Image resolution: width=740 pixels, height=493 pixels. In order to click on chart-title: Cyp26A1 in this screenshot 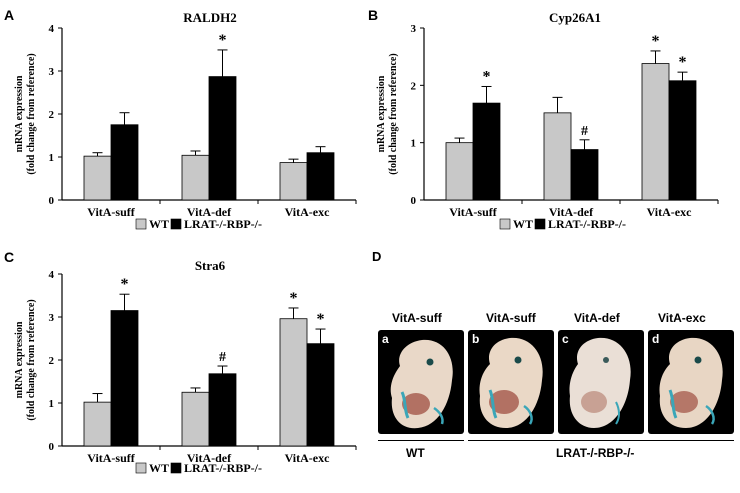, I will do `click(575, 17)`.